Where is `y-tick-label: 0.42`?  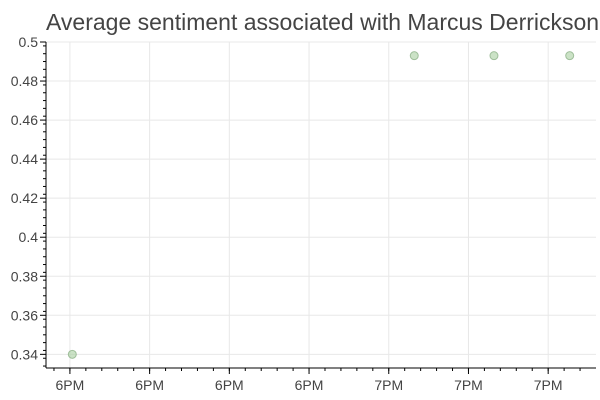 y-tick-label: 0.42 is located at coordinates (24, 198).